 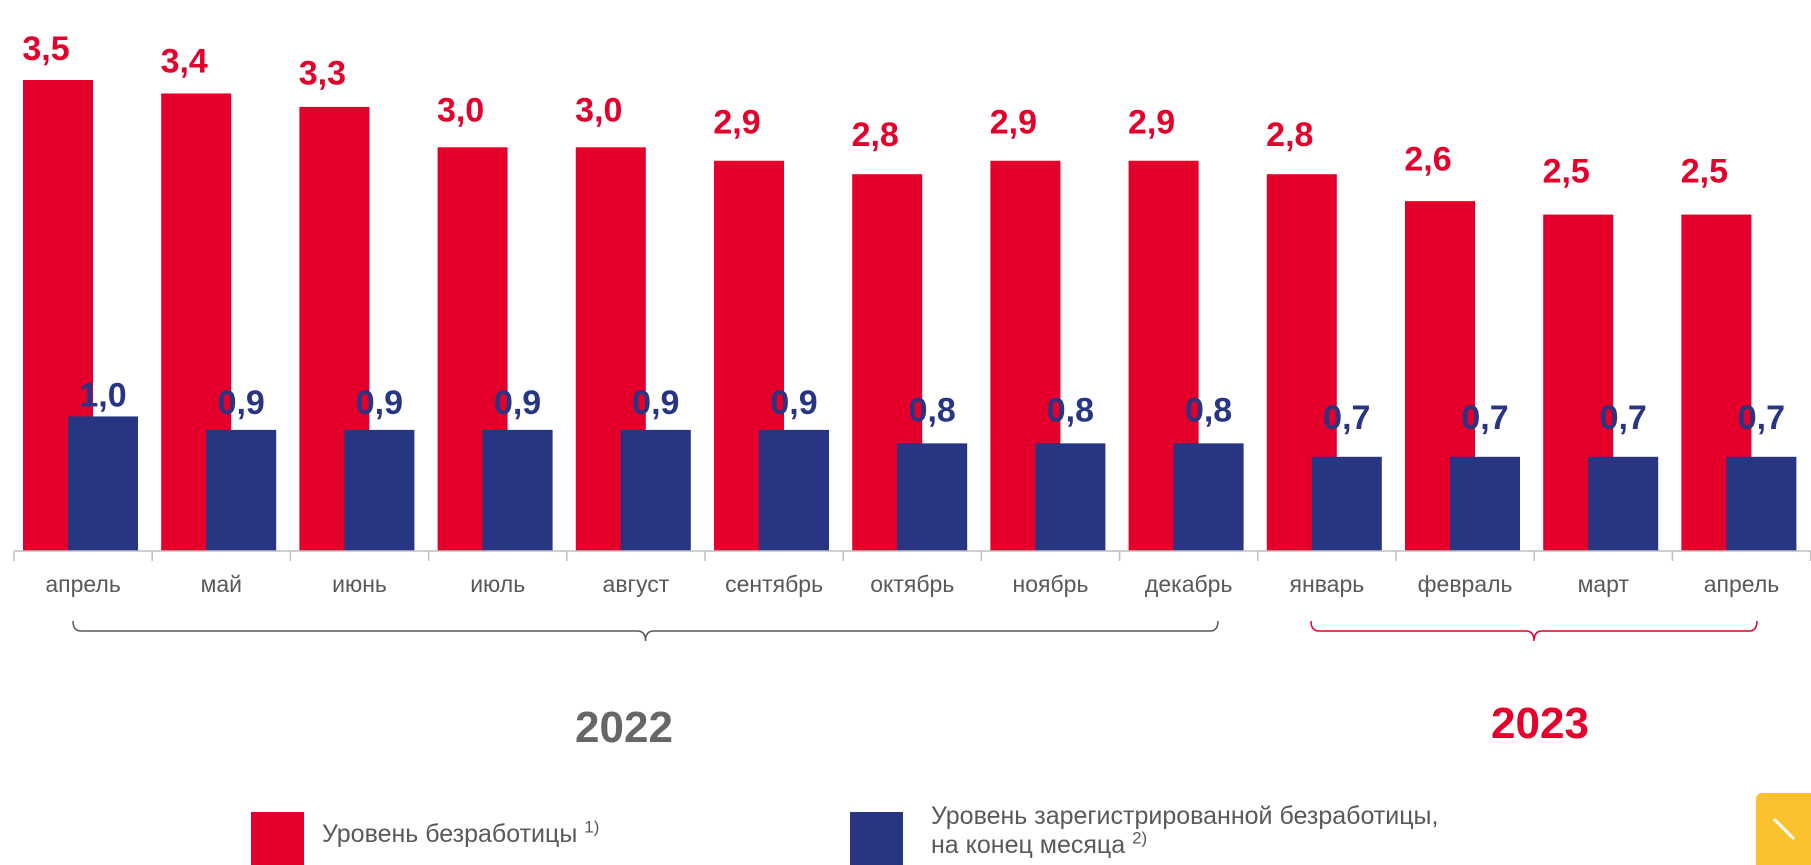 I want to click on year-brackets-group, so click(x=915, y=631).